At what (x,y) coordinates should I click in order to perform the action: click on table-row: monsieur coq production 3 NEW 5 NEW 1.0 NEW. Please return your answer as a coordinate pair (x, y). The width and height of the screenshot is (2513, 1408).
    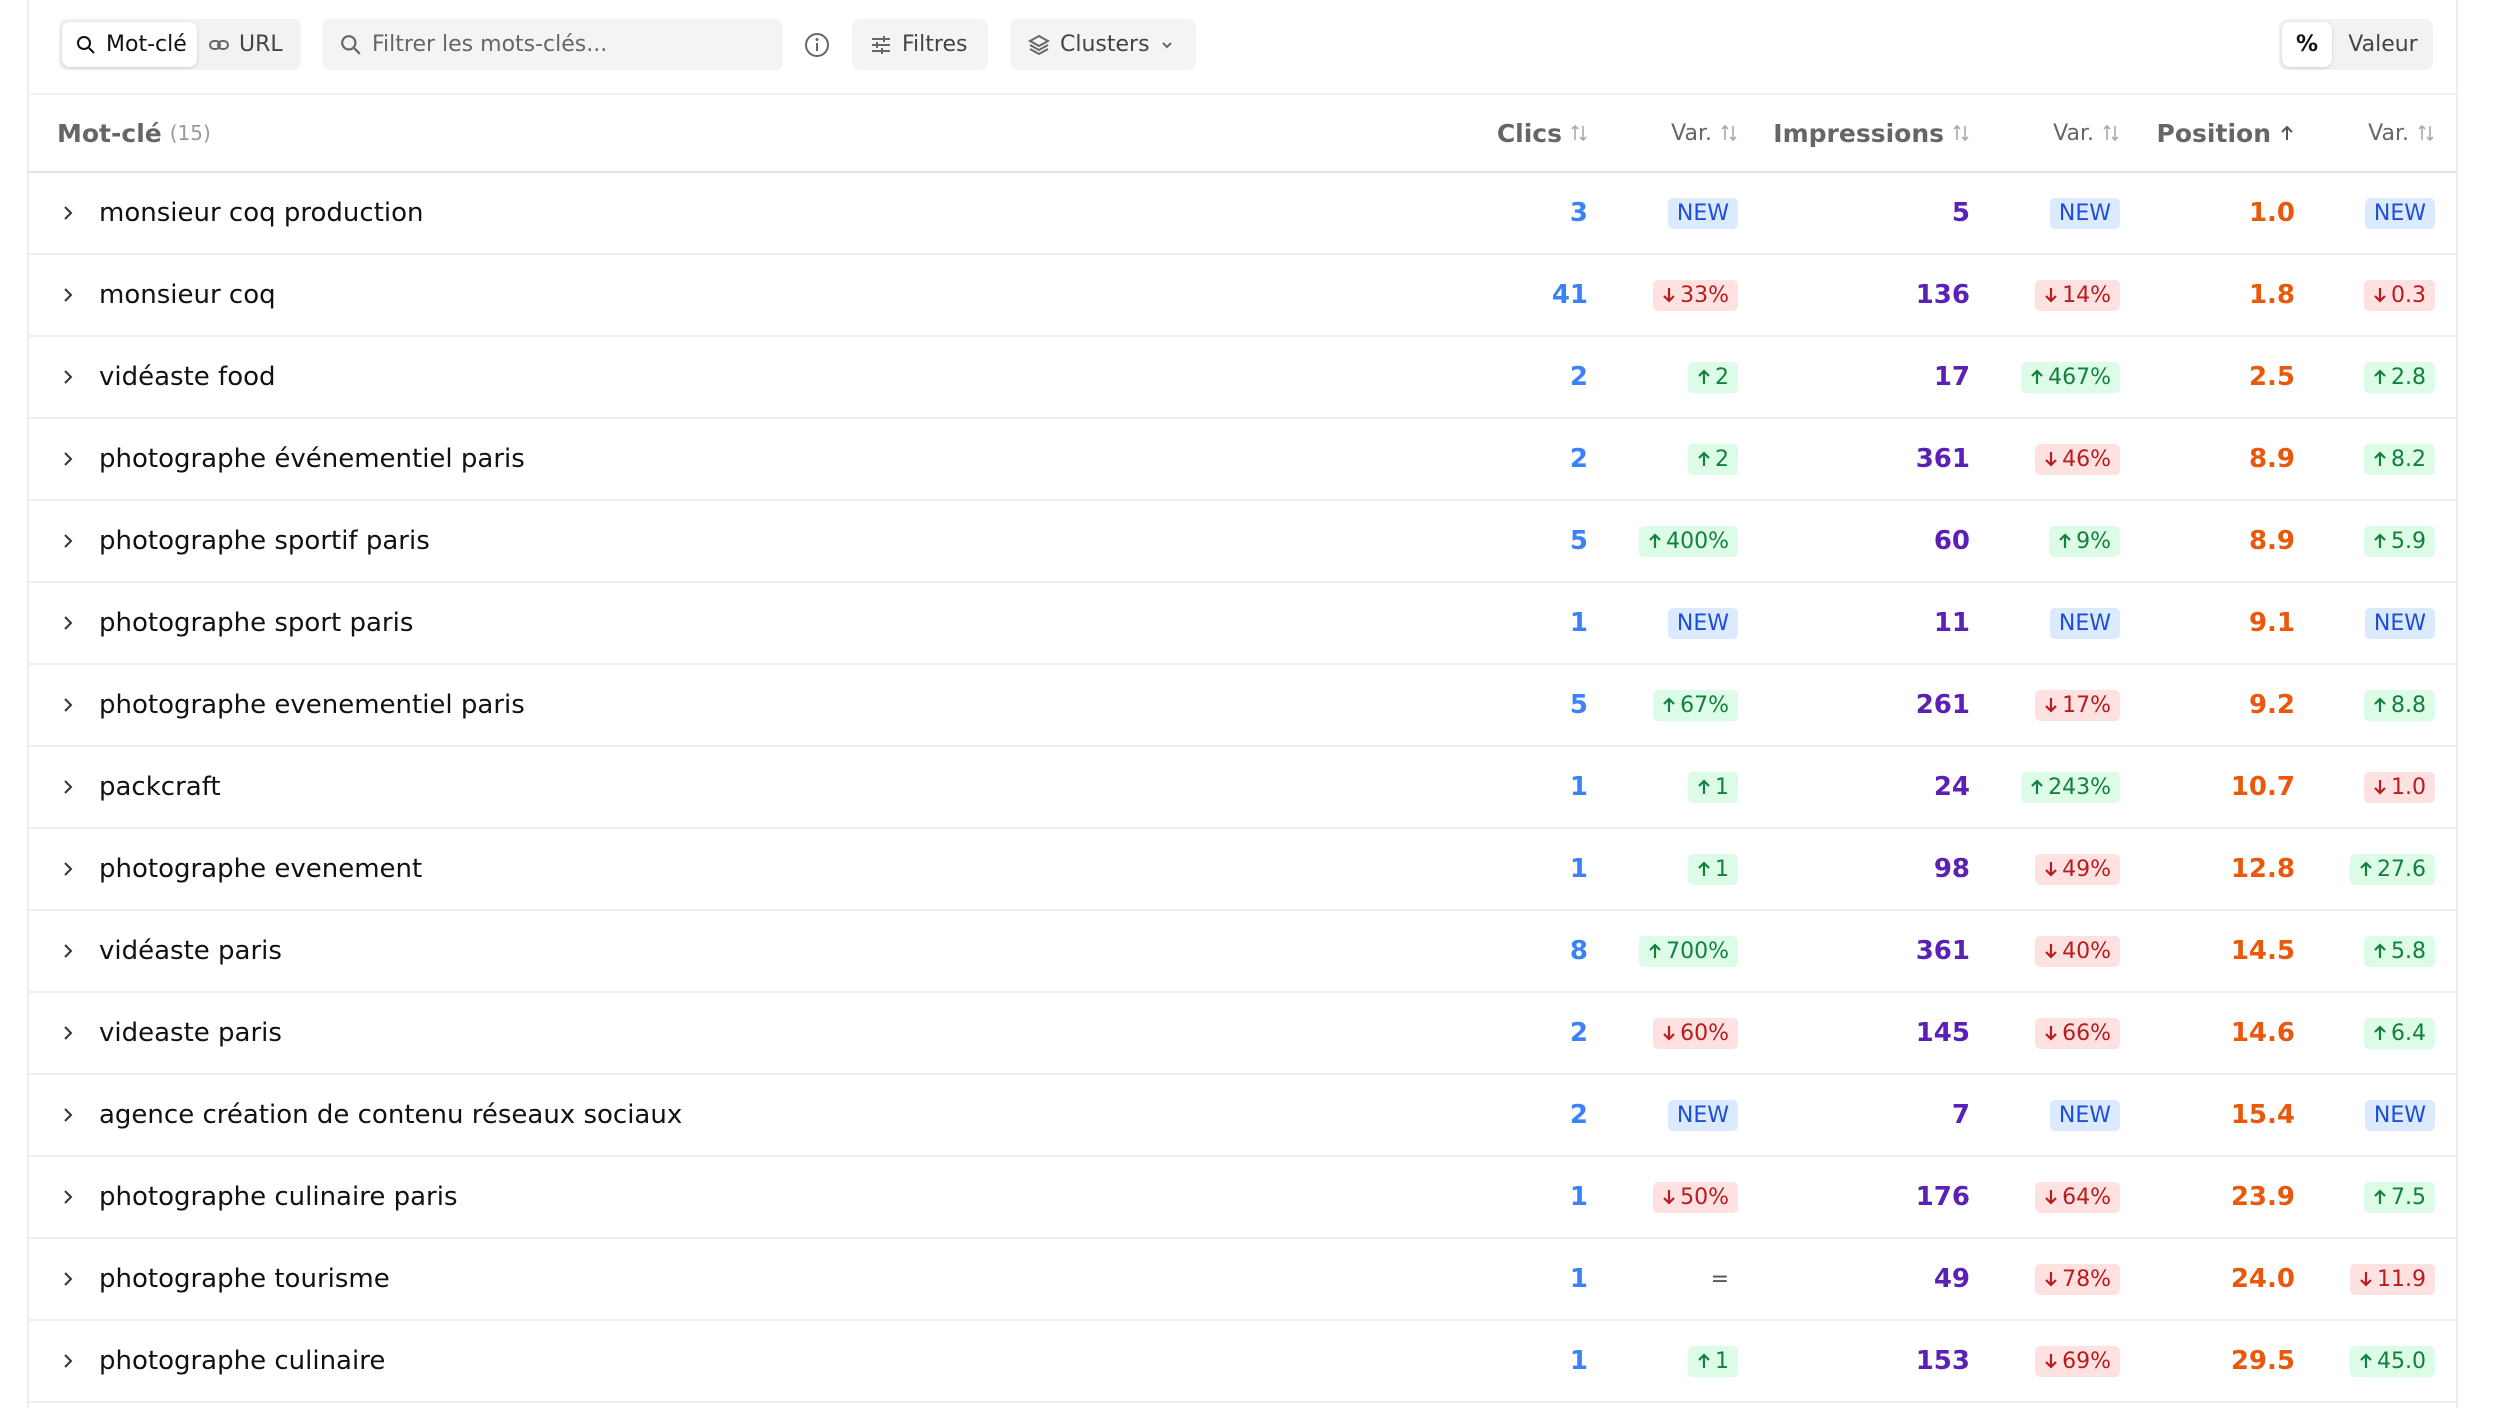
    Looking at the image, I should click on (1242, 214).